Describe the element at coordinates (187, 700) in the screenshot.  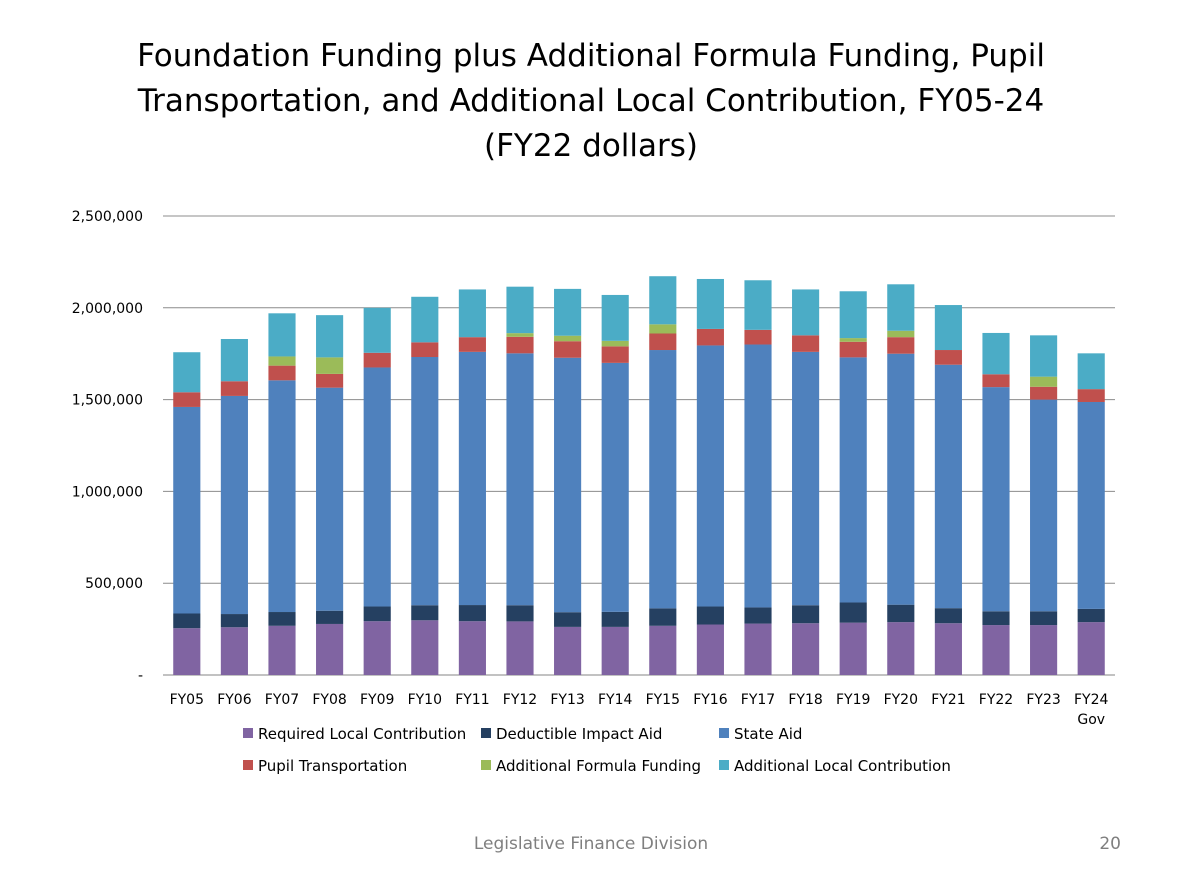
I see `x-tick-label: FY05` at that location.